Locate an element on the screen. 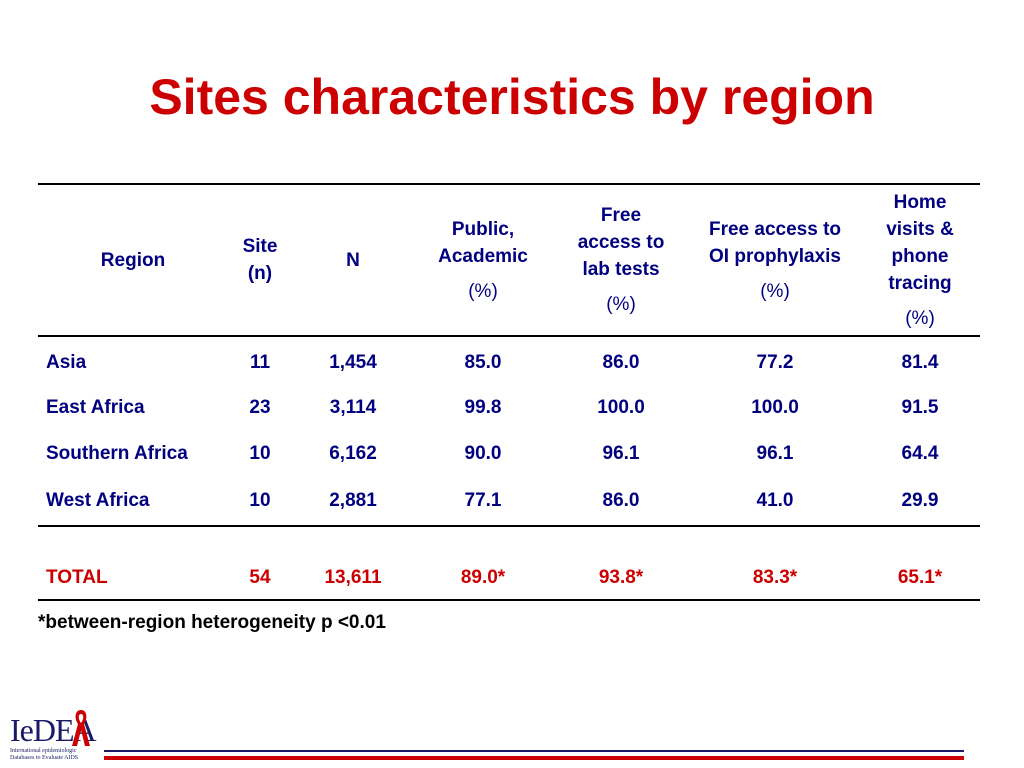 The image size is (1024, 768). cell-free-oi-prophylaxis: 96.1 is located at coordinates (775, 453).